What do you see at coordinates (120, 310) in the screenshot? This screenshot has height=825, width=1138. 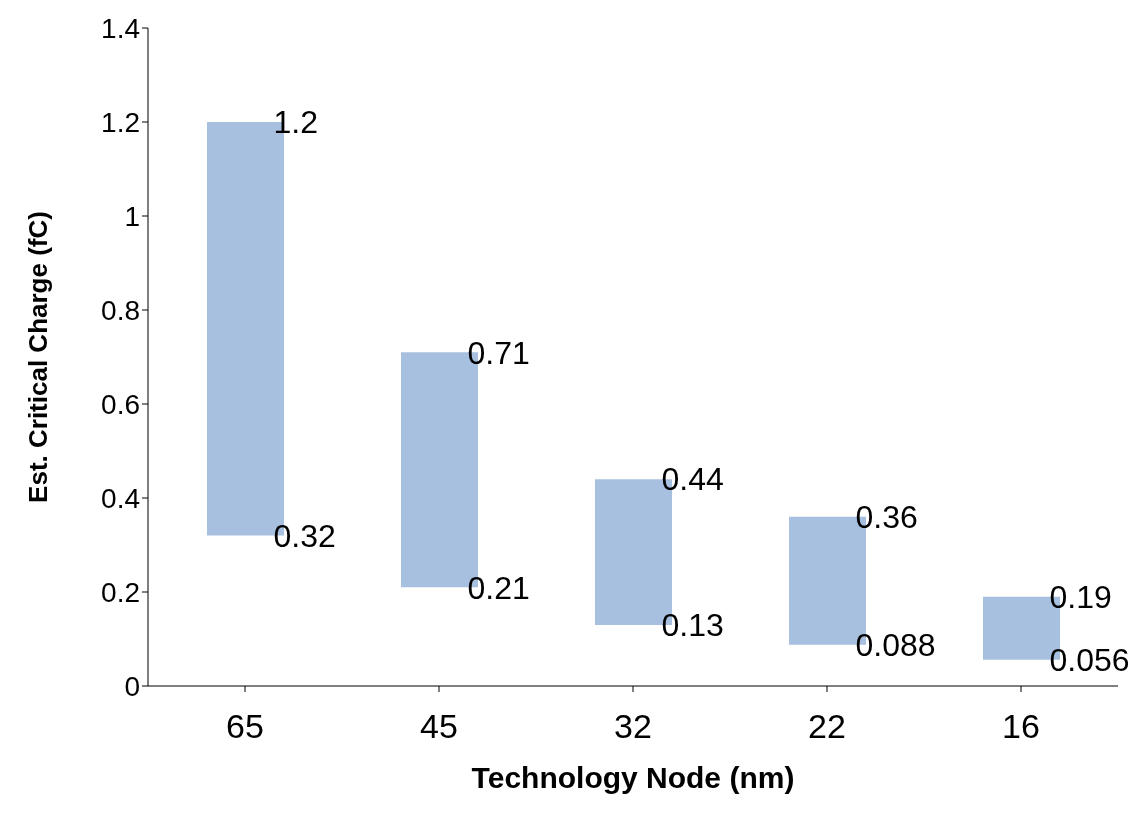 I see `y-tick-label: 0.8` at bounding box center [120, 310].